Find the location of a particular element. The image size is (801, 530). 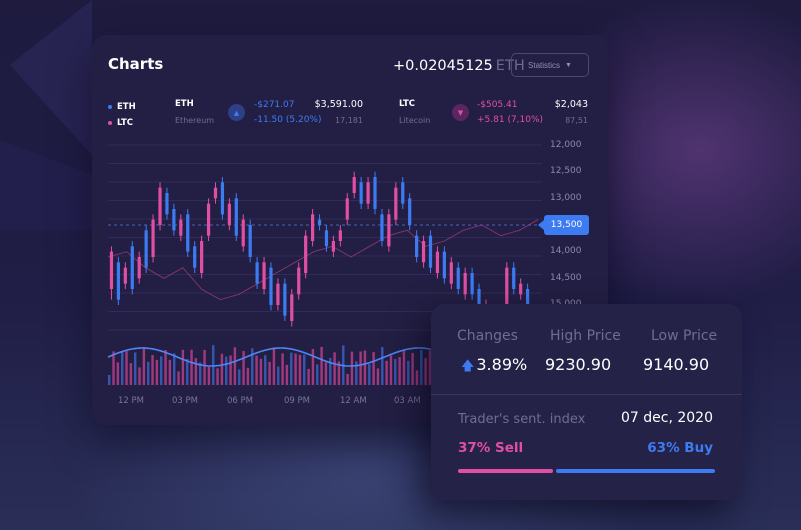

statistics-dropdown-button: Statistics ▼ is located at coordinates (550, 65).